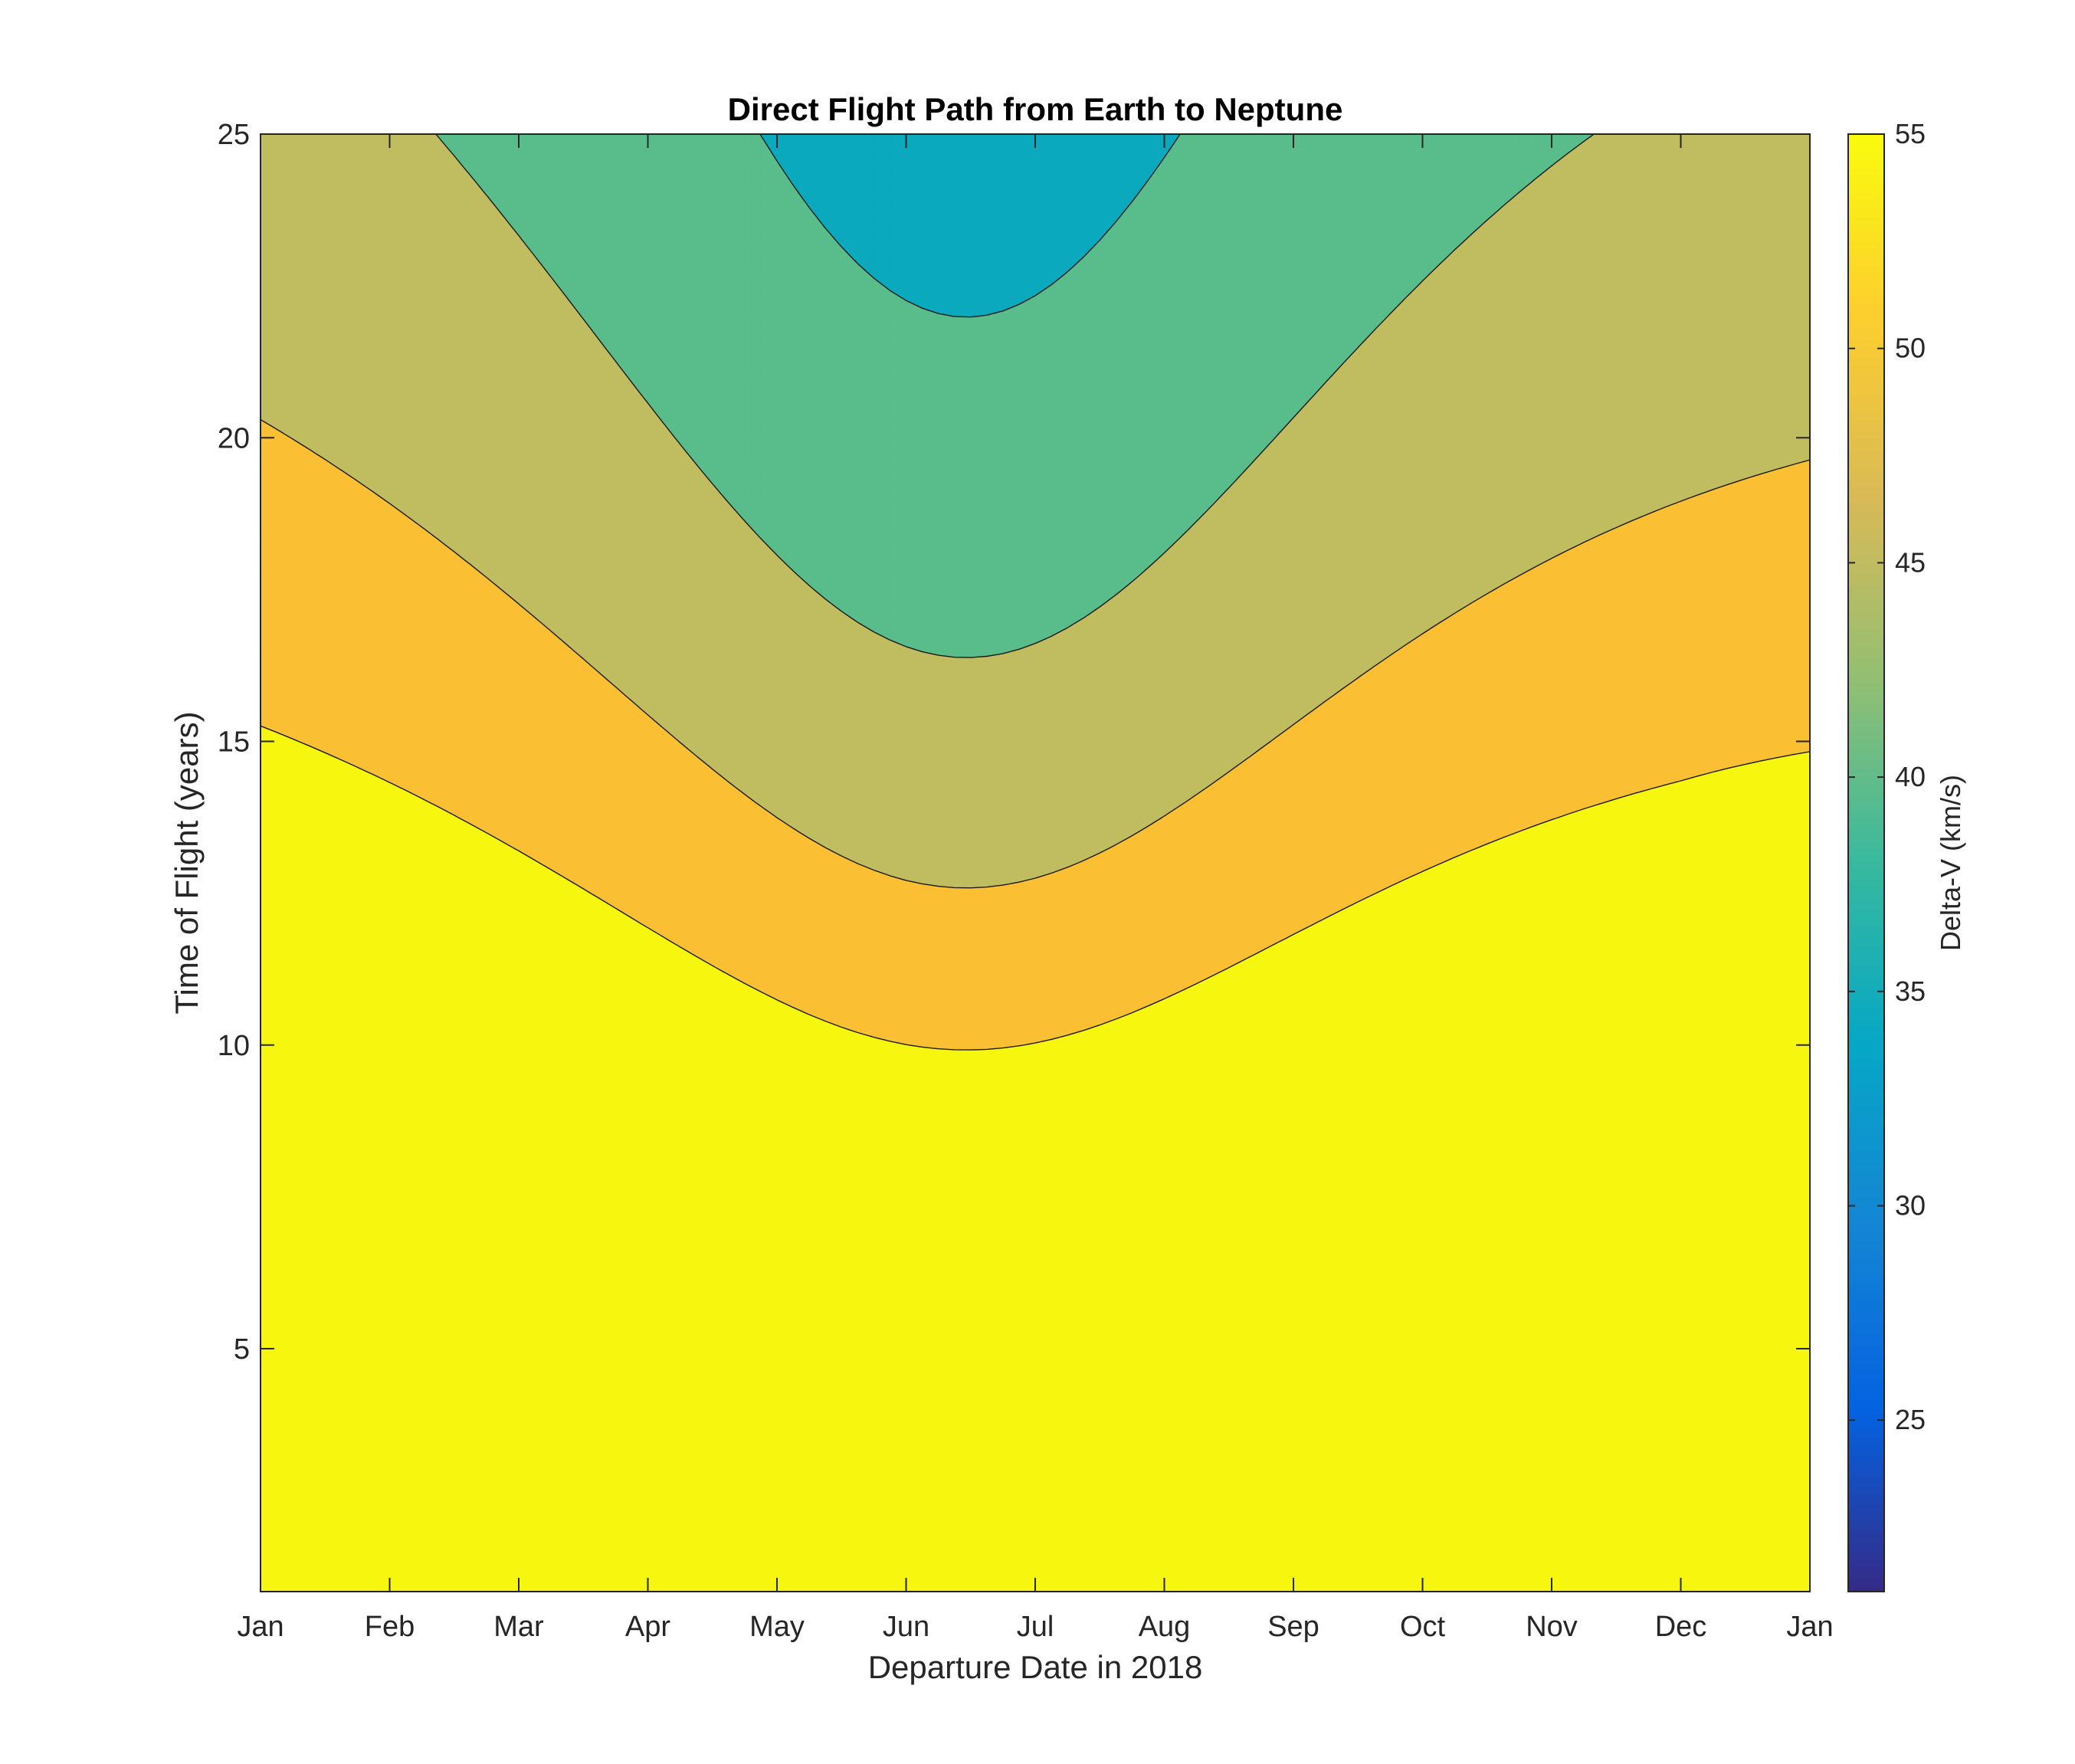 Image resolution: width=2075 pixels, height=1764 pixels. I want to click on x-tick-label: Jun, so click(906, 1627).